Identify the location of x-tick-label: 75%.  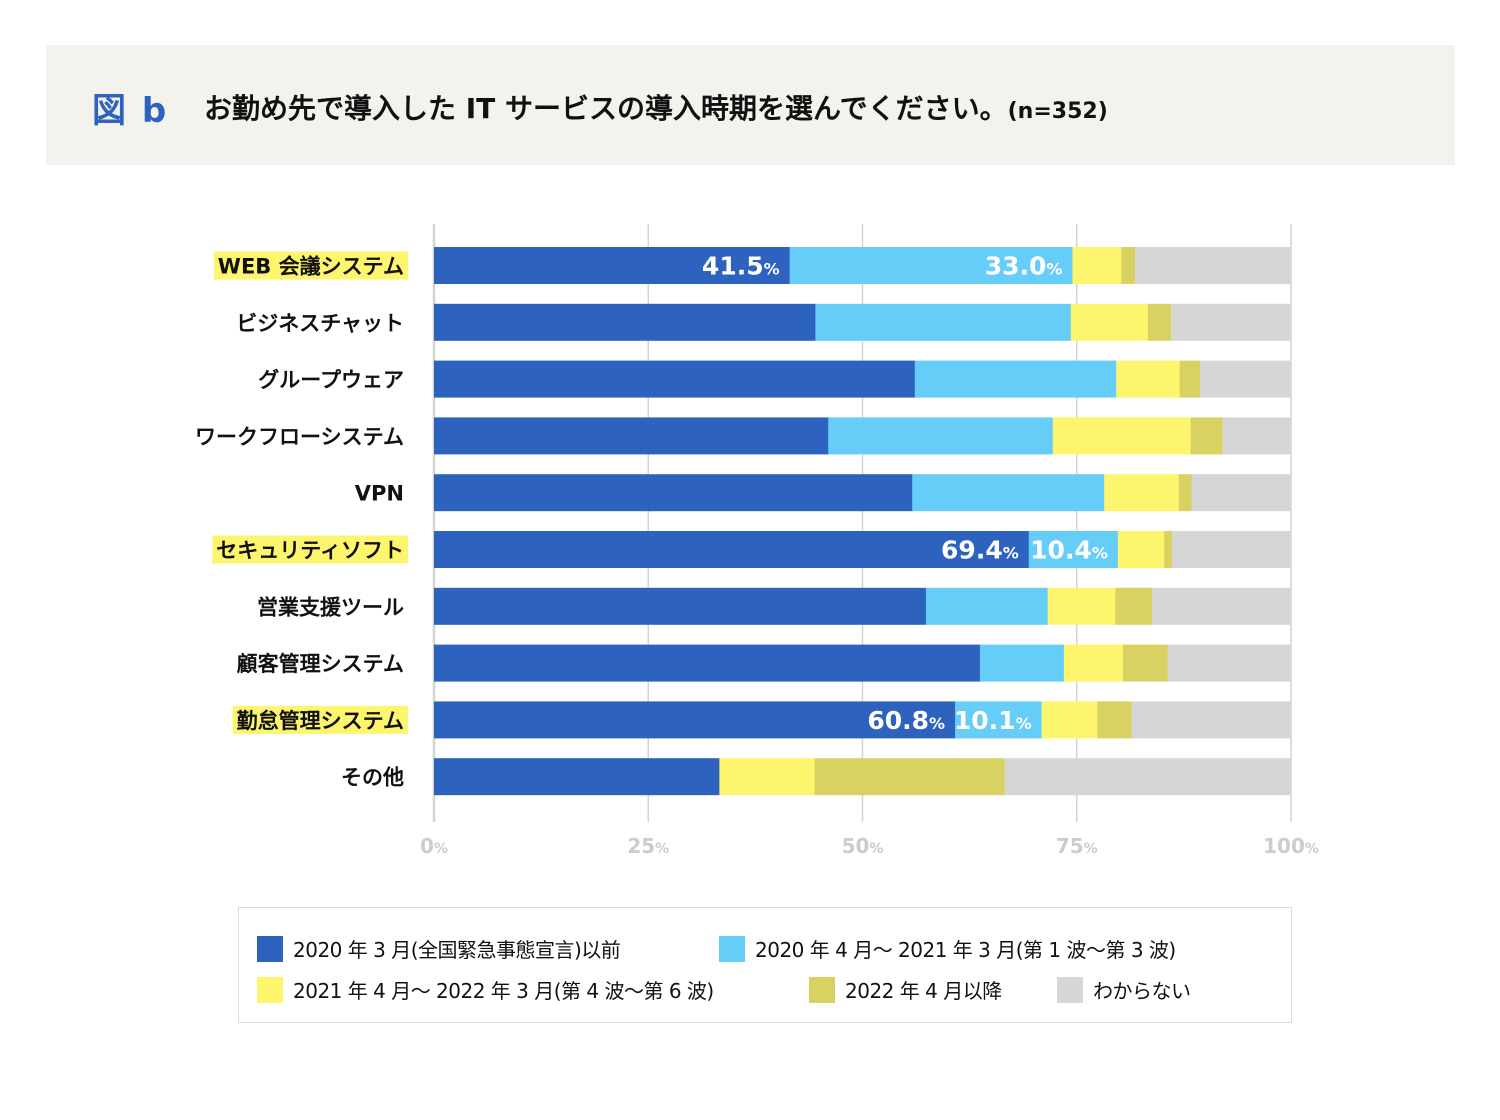
(1077, 846).